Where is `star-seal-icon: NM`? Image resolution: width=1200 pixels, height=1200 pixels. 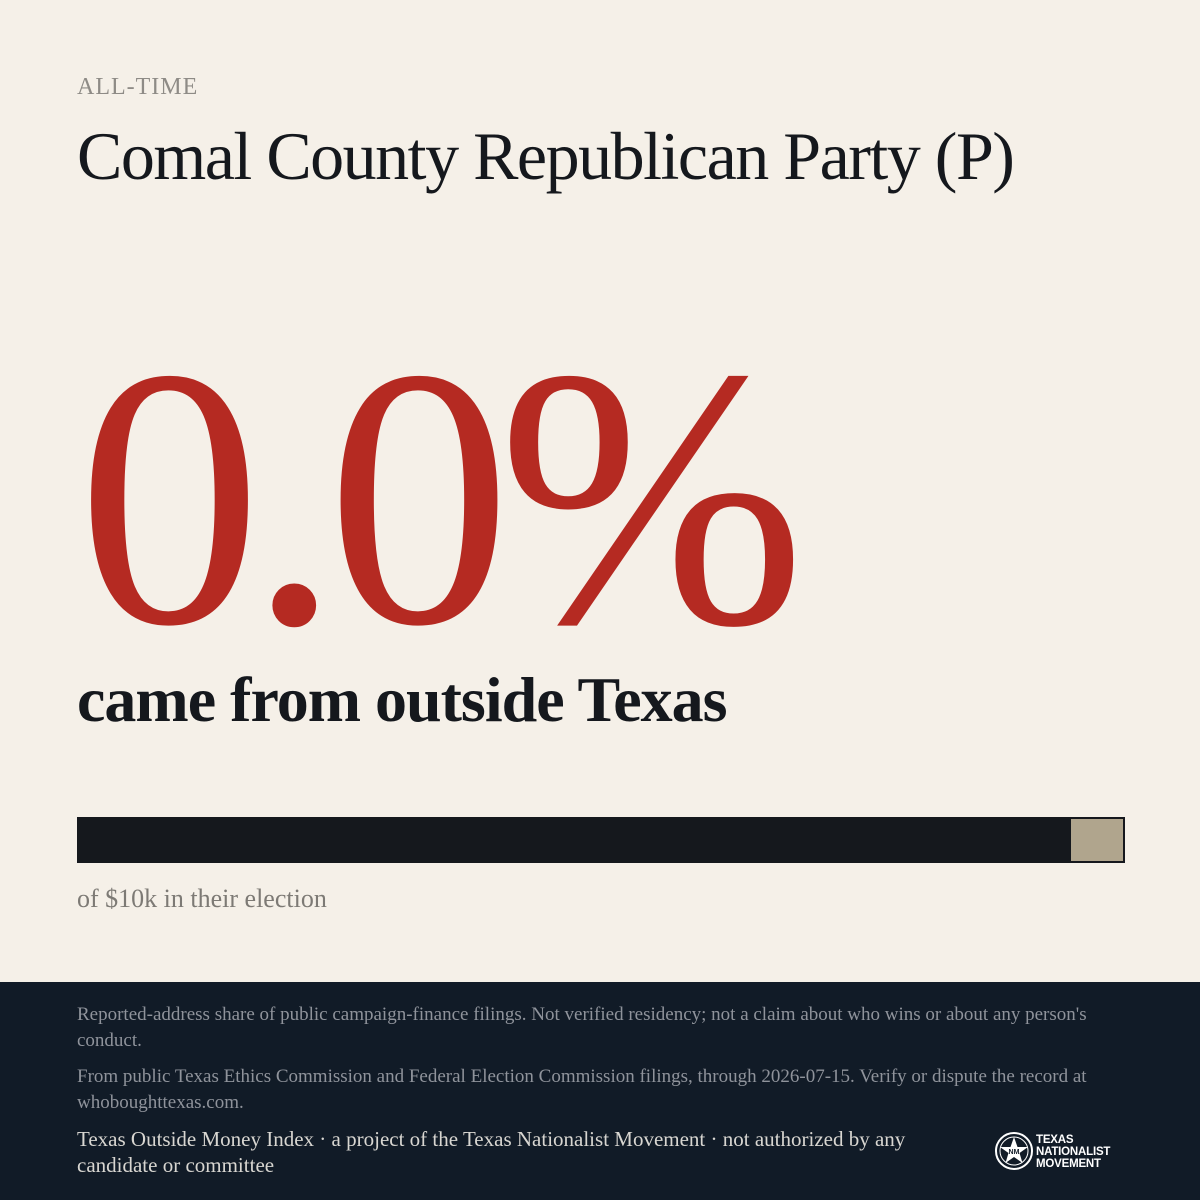 star-seal-icon: NM is located at coordinates (1014, 1151).